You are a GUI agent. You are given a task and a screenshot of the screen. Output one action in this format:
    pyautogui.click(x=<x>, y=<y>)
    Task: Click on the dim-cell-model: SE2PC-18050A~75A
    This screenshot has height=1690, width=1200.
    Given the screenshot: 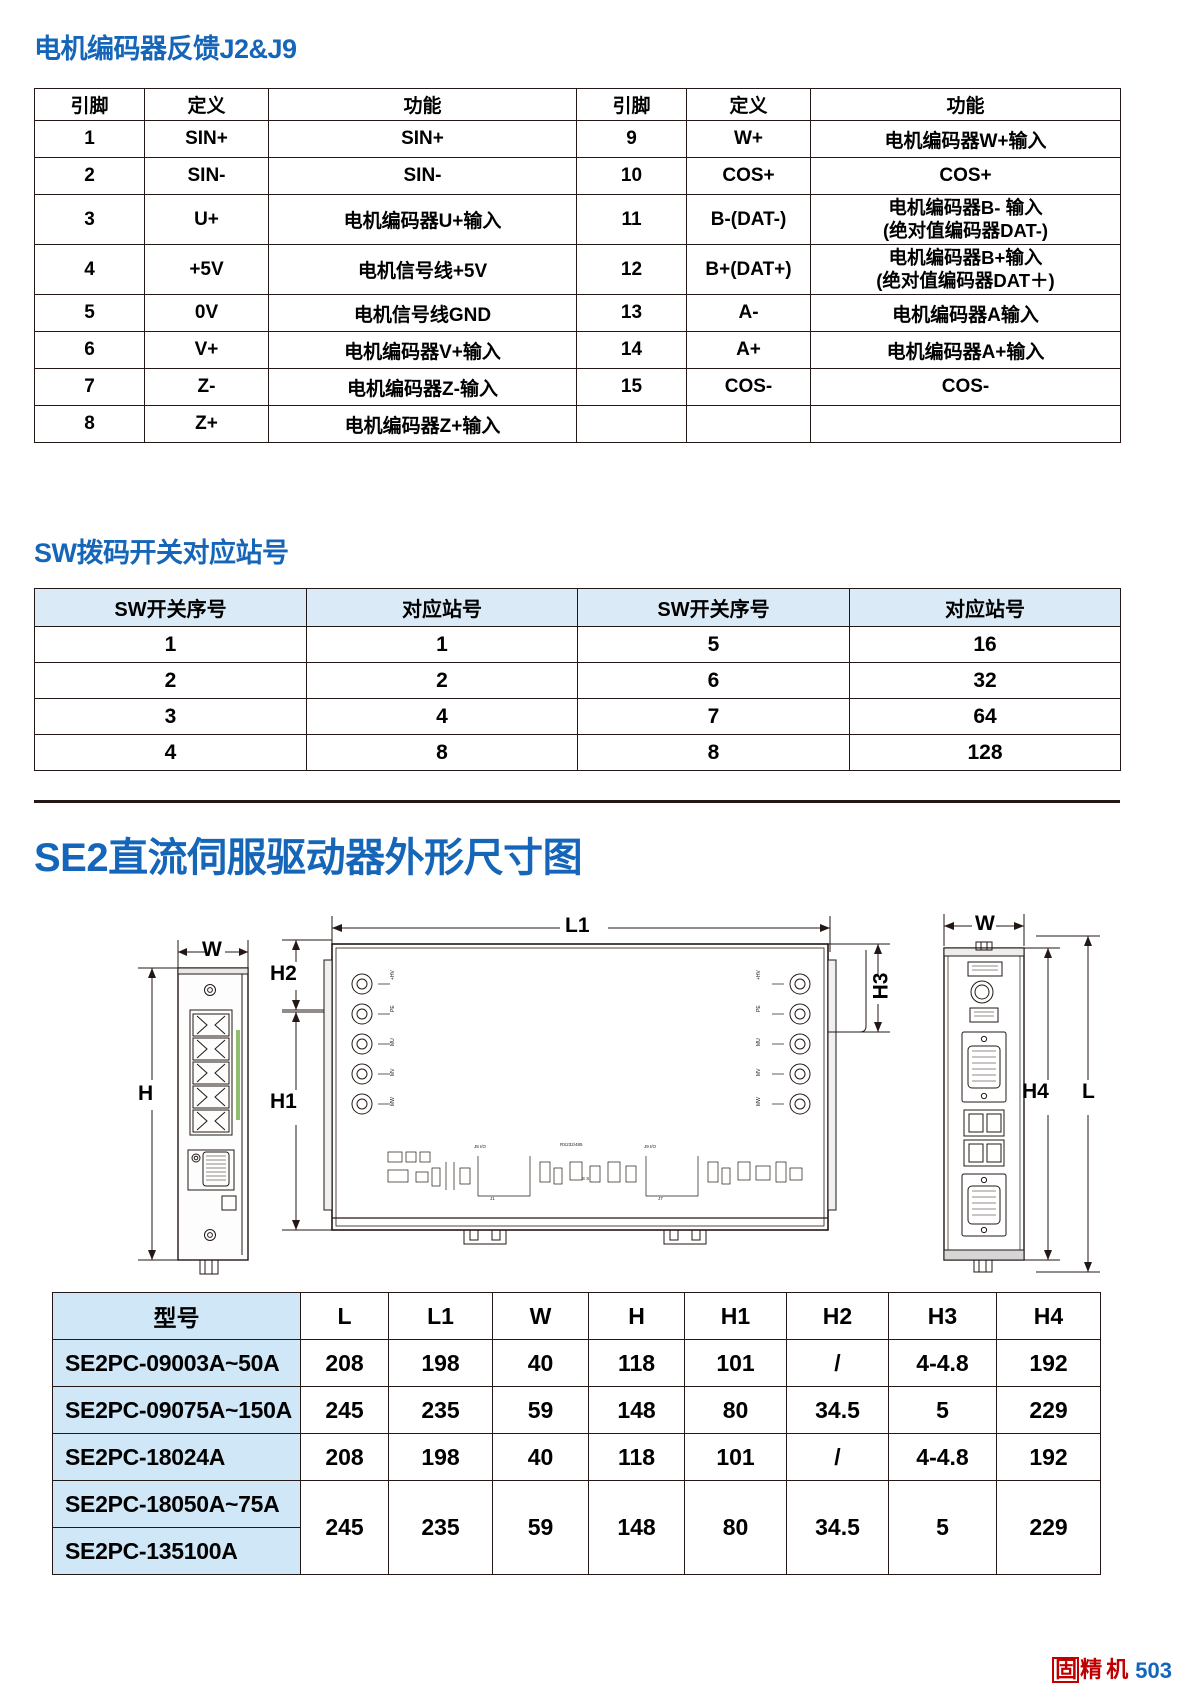 What is the action you would take?
    pyautogui.click(x=176, y=1504)
    